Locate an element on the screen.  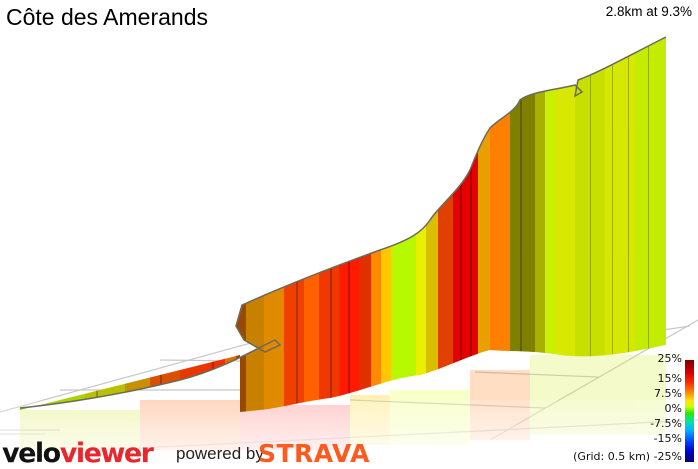
strava-logo: STRAVA is located at coordinates (314, 453).